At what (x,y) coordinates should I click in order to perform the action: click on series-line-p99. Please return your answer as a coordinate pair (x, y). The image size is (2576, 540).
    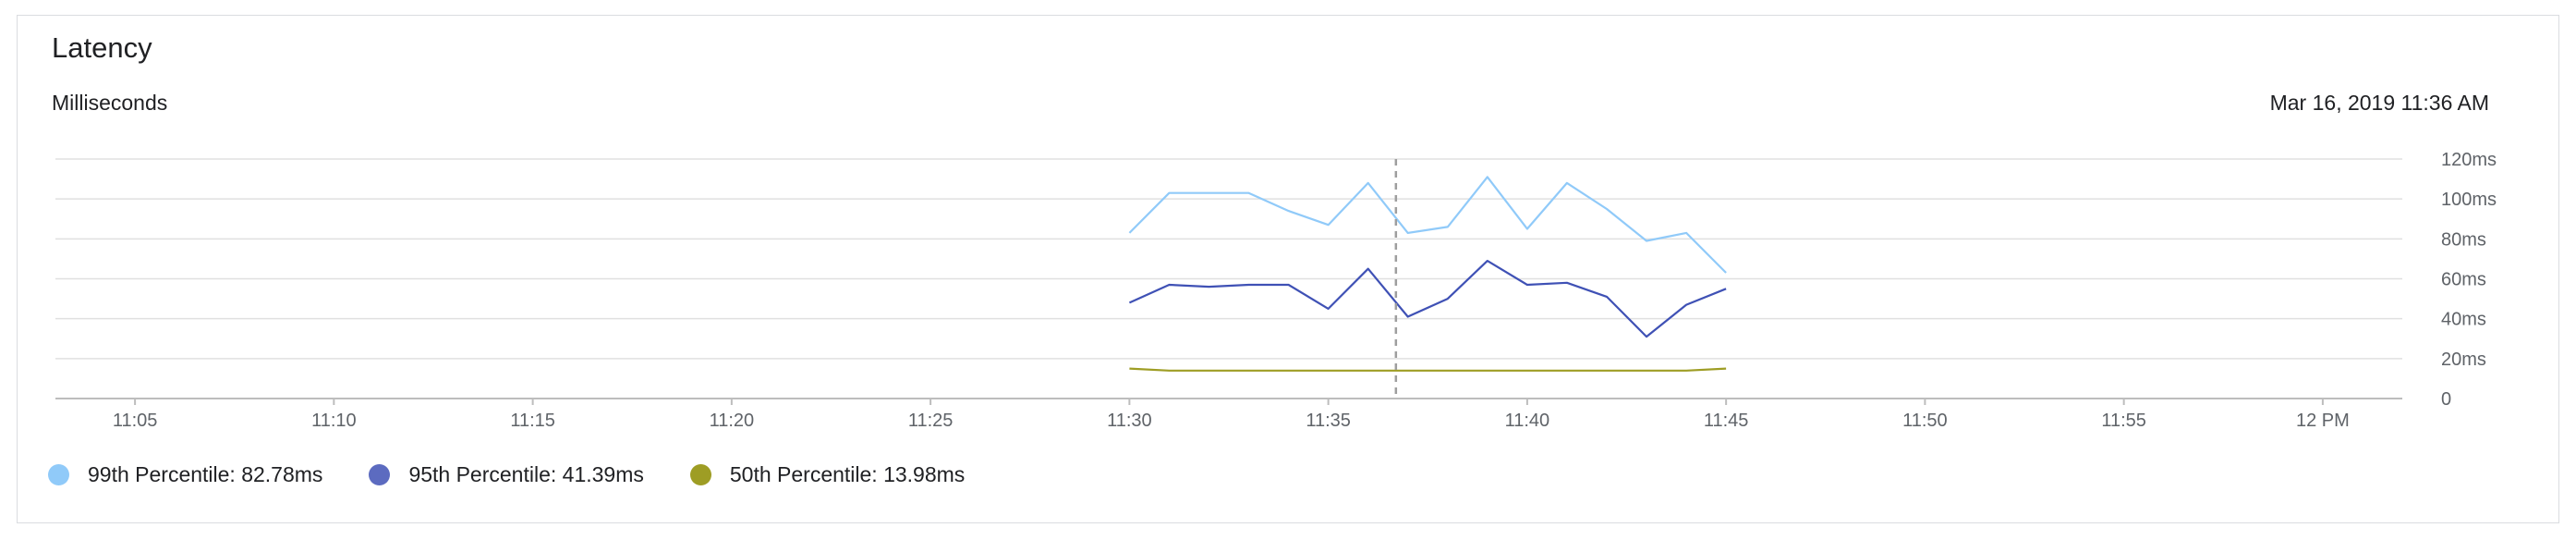
    Looking at the image, I should click on (1427, 225).